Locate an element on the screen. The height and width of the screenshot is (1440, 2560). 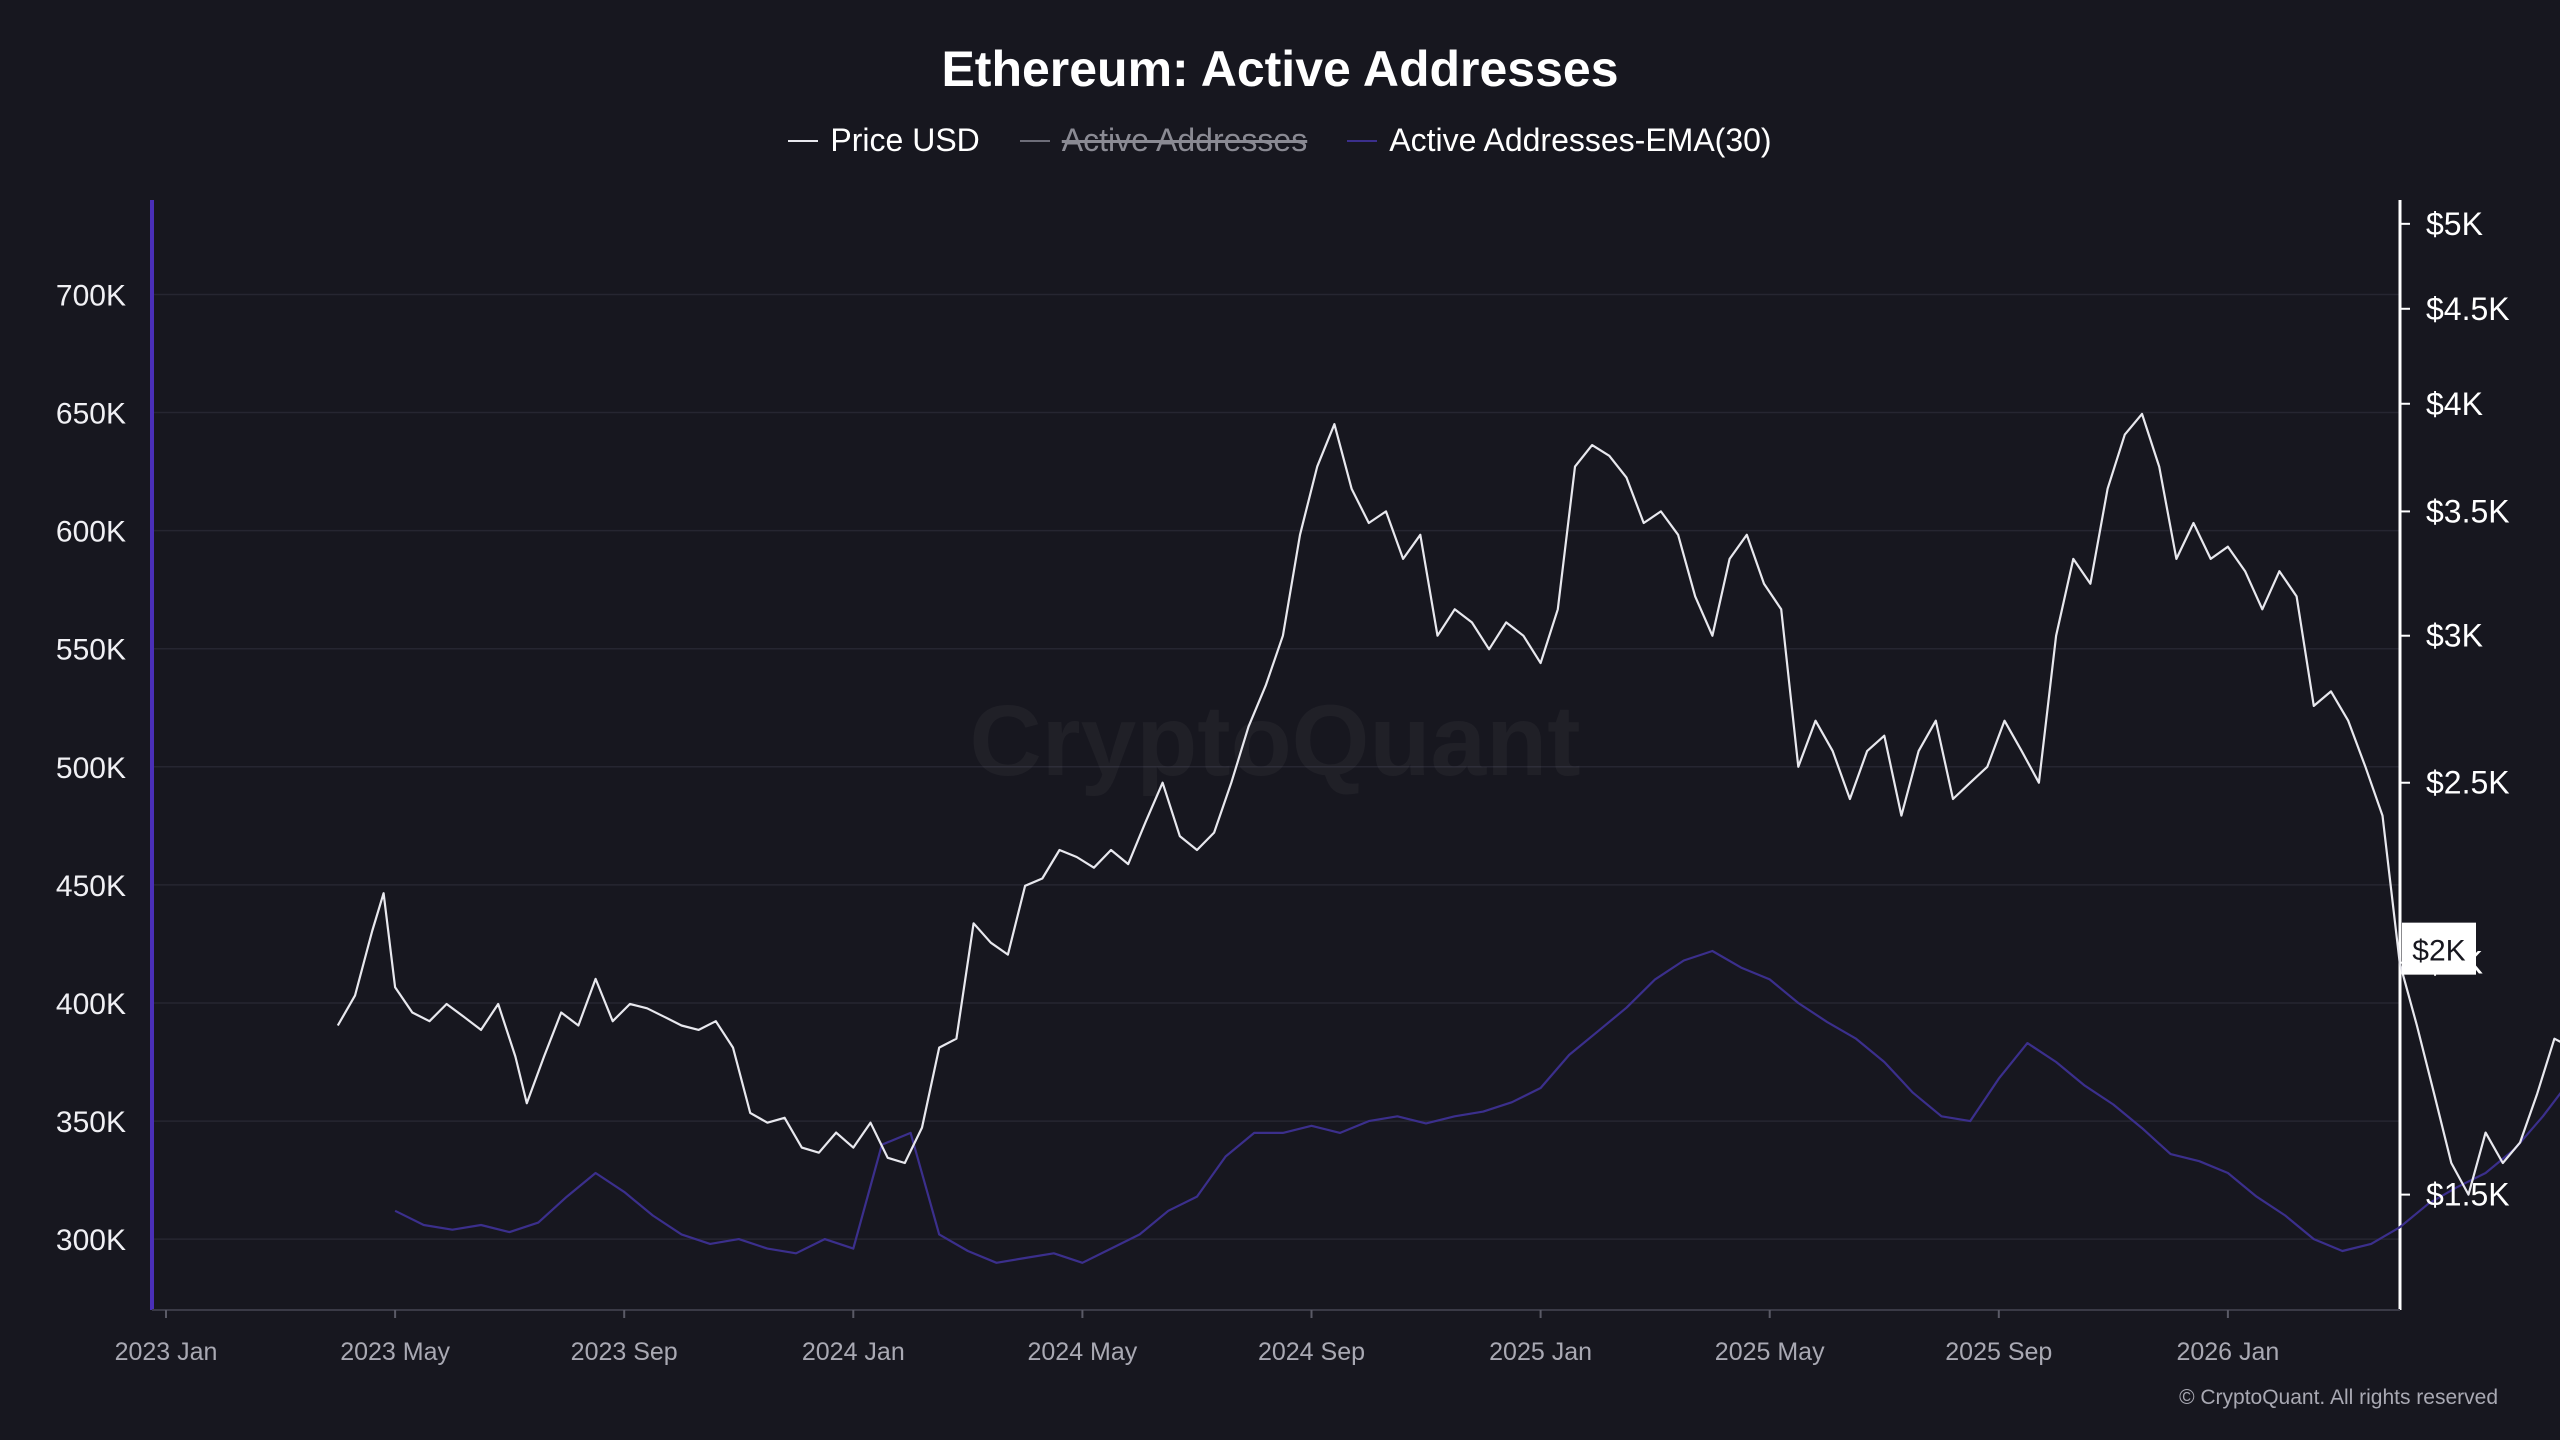
x-tick-2023-Sep: 2023 Sep is located at coordinates (624, 1352).